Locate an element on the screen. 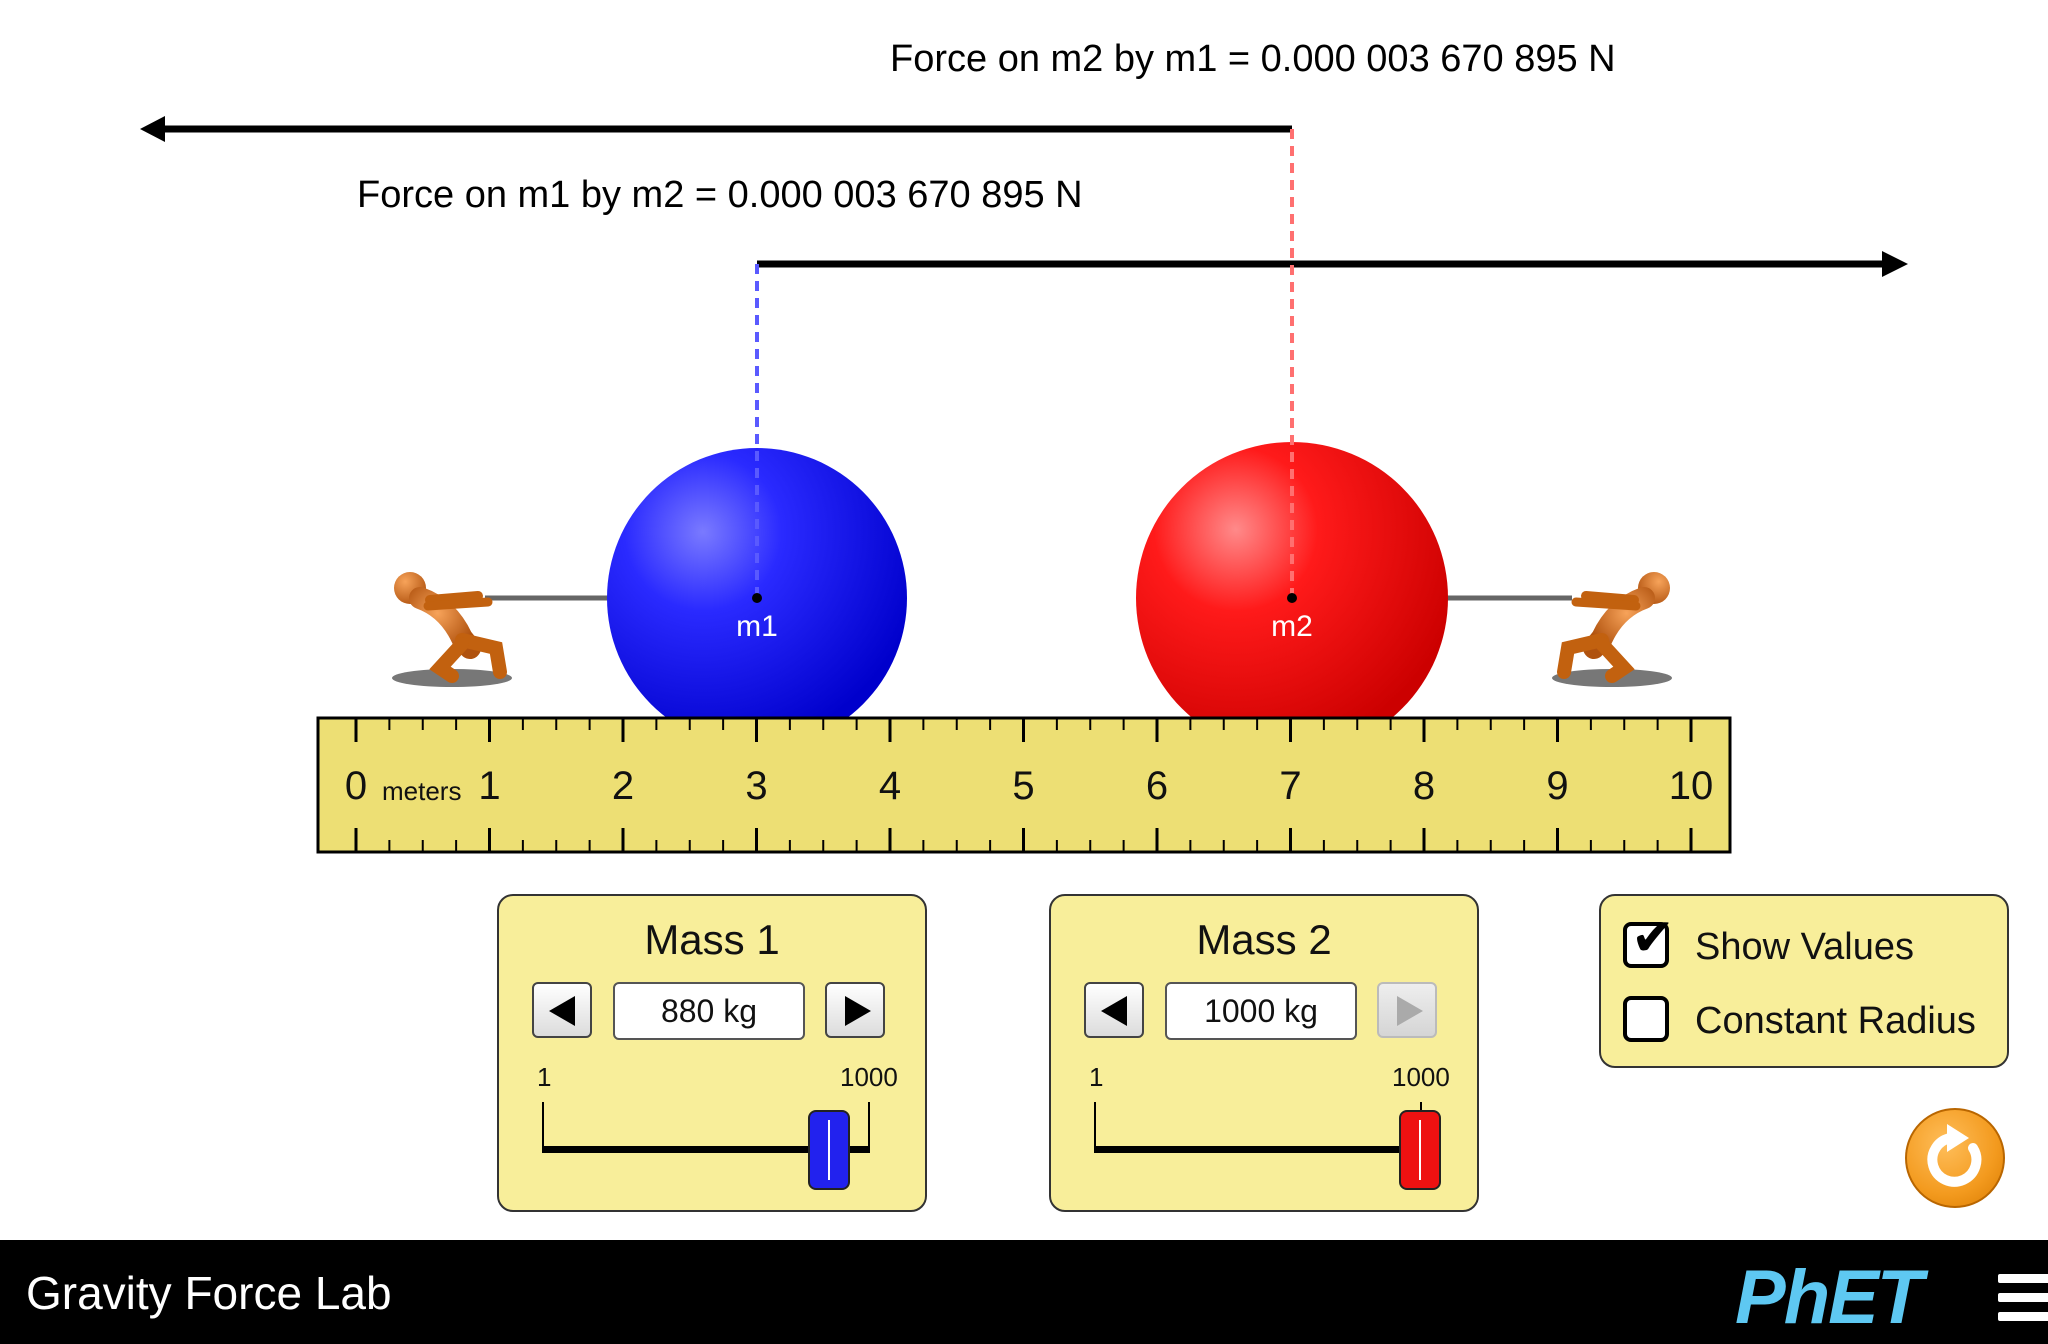  ruler-number: 2 is located at coordinates (623, 786).